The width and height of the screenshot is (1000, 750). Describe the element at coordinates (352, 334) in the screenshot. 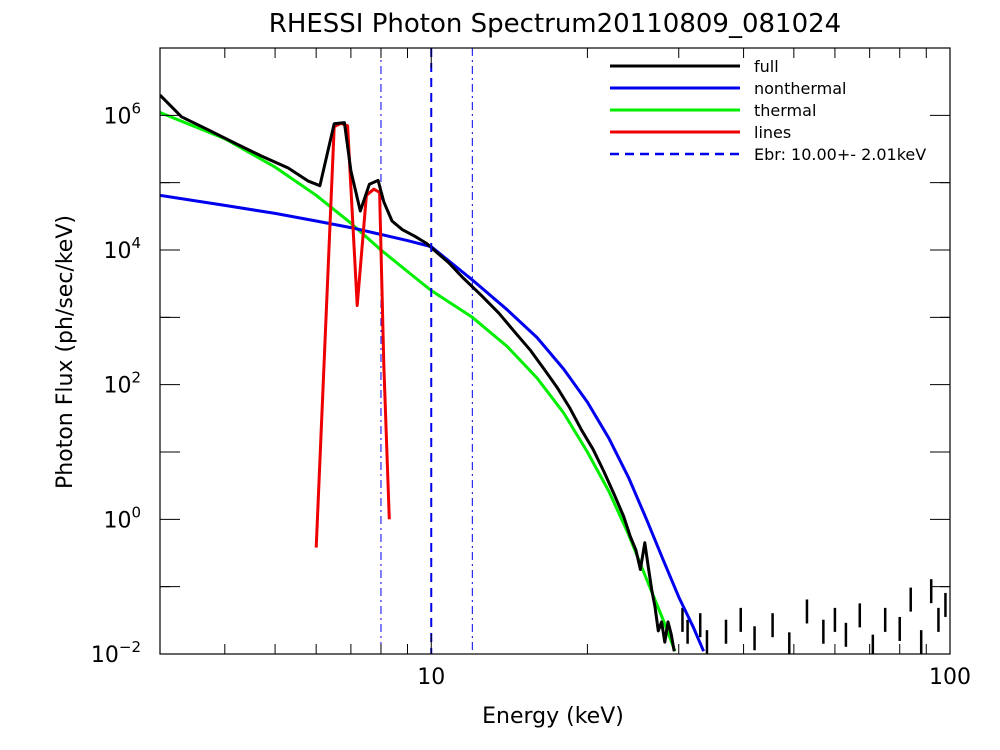

I see `series-lines-line` at that location.